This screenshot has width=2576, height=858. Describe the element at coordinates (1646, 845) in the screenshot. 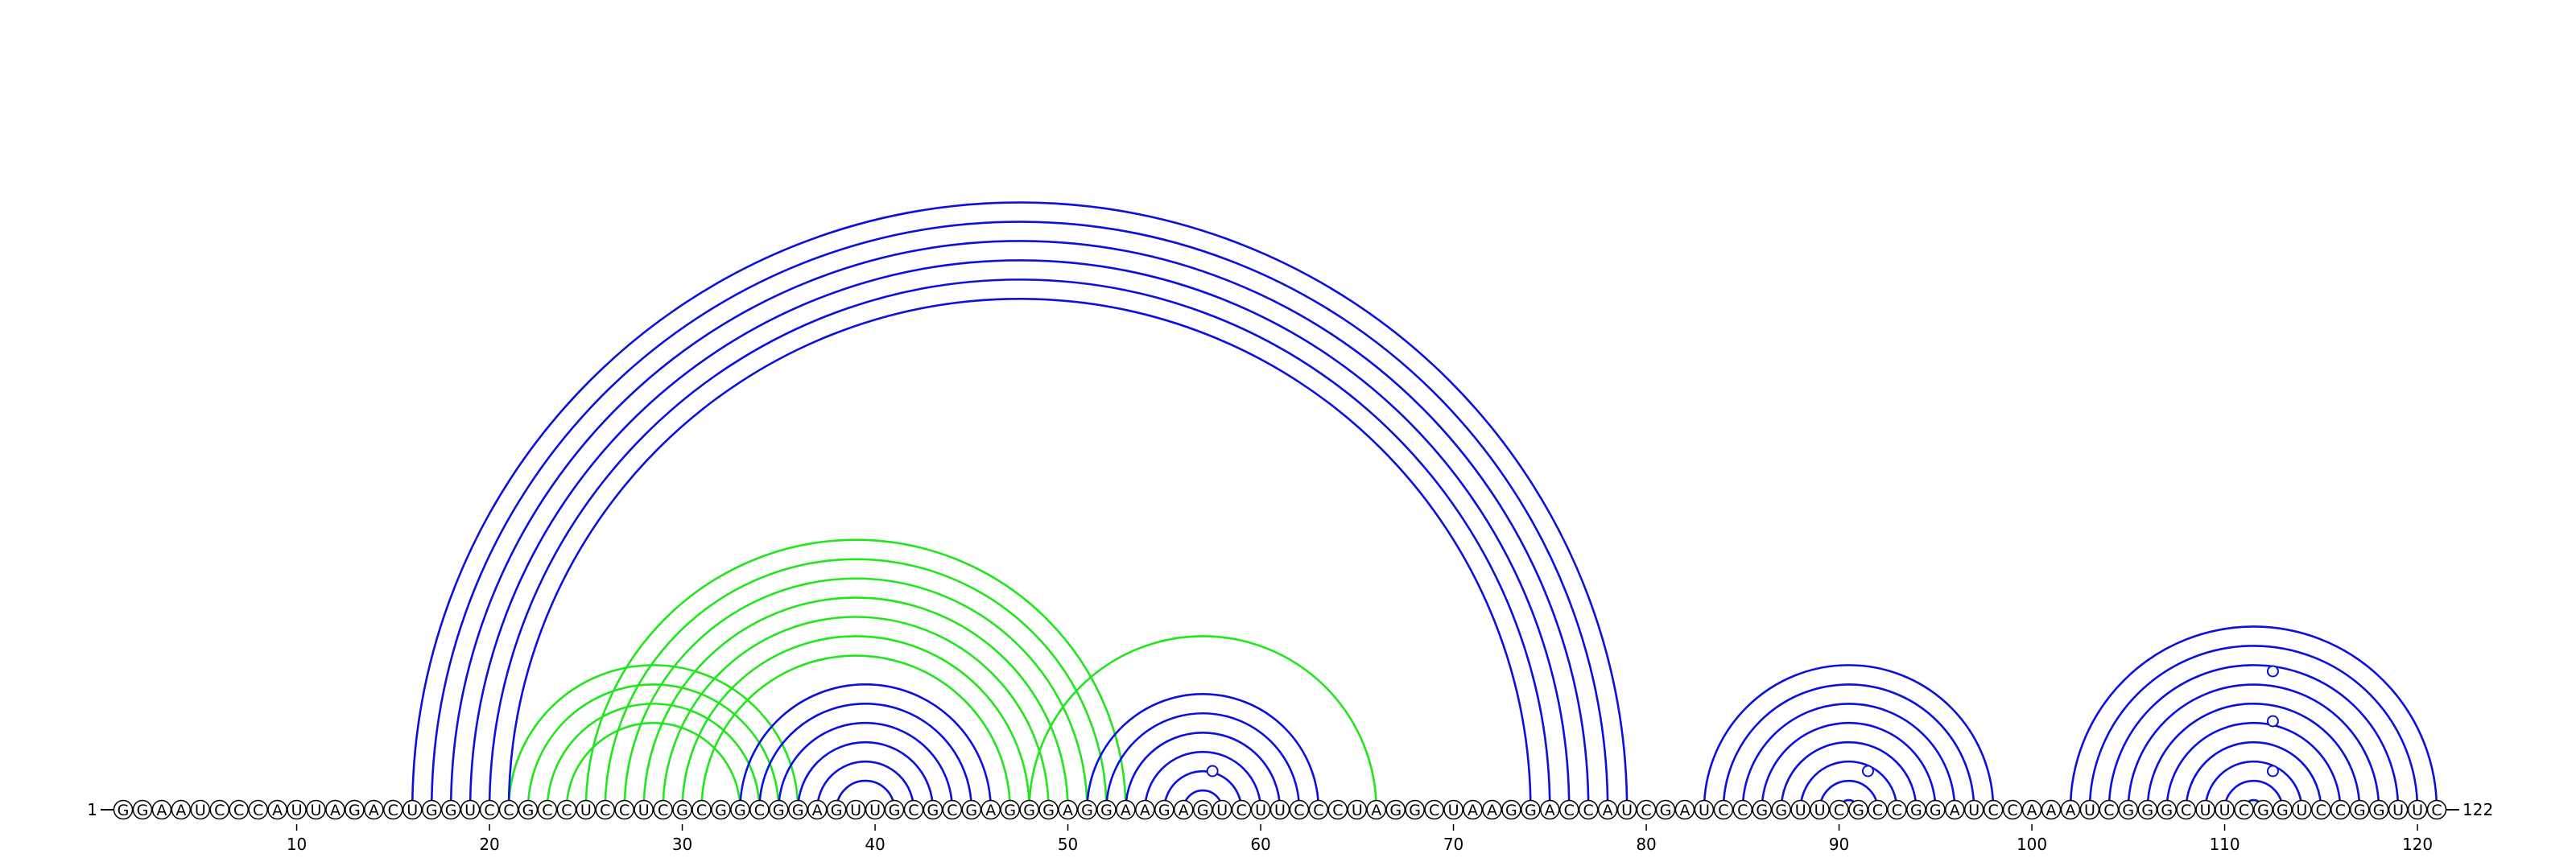

I see `tick-label: 80` at that location.